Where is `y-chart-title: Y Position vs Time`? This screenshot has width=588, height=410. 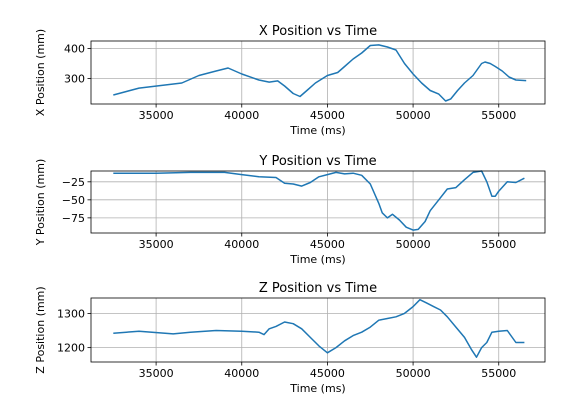
y-chart-title: Y Position vs Time is located at coordinates (317, 161).